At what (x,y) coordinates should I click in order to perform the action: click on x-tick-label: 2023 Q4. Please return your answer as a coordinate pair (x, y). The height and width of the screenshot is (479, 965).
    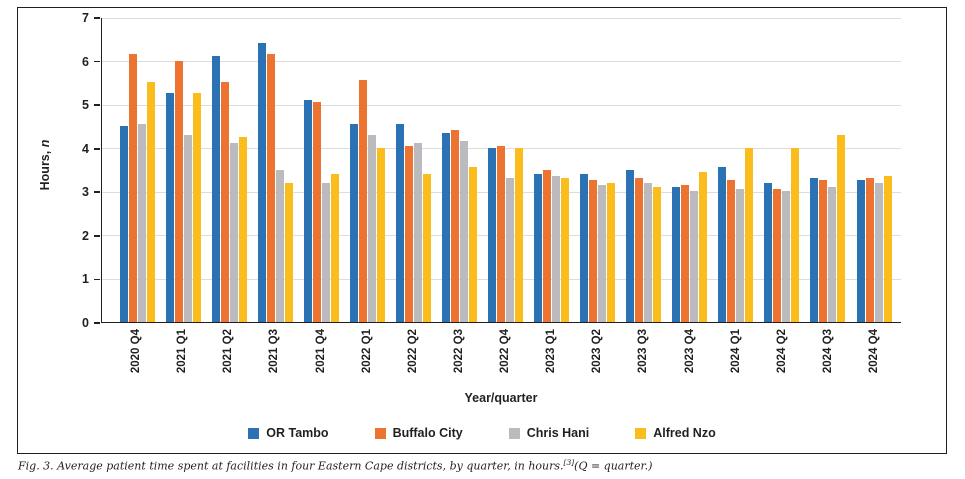
    Looking at the image, I should click on (689, 351).